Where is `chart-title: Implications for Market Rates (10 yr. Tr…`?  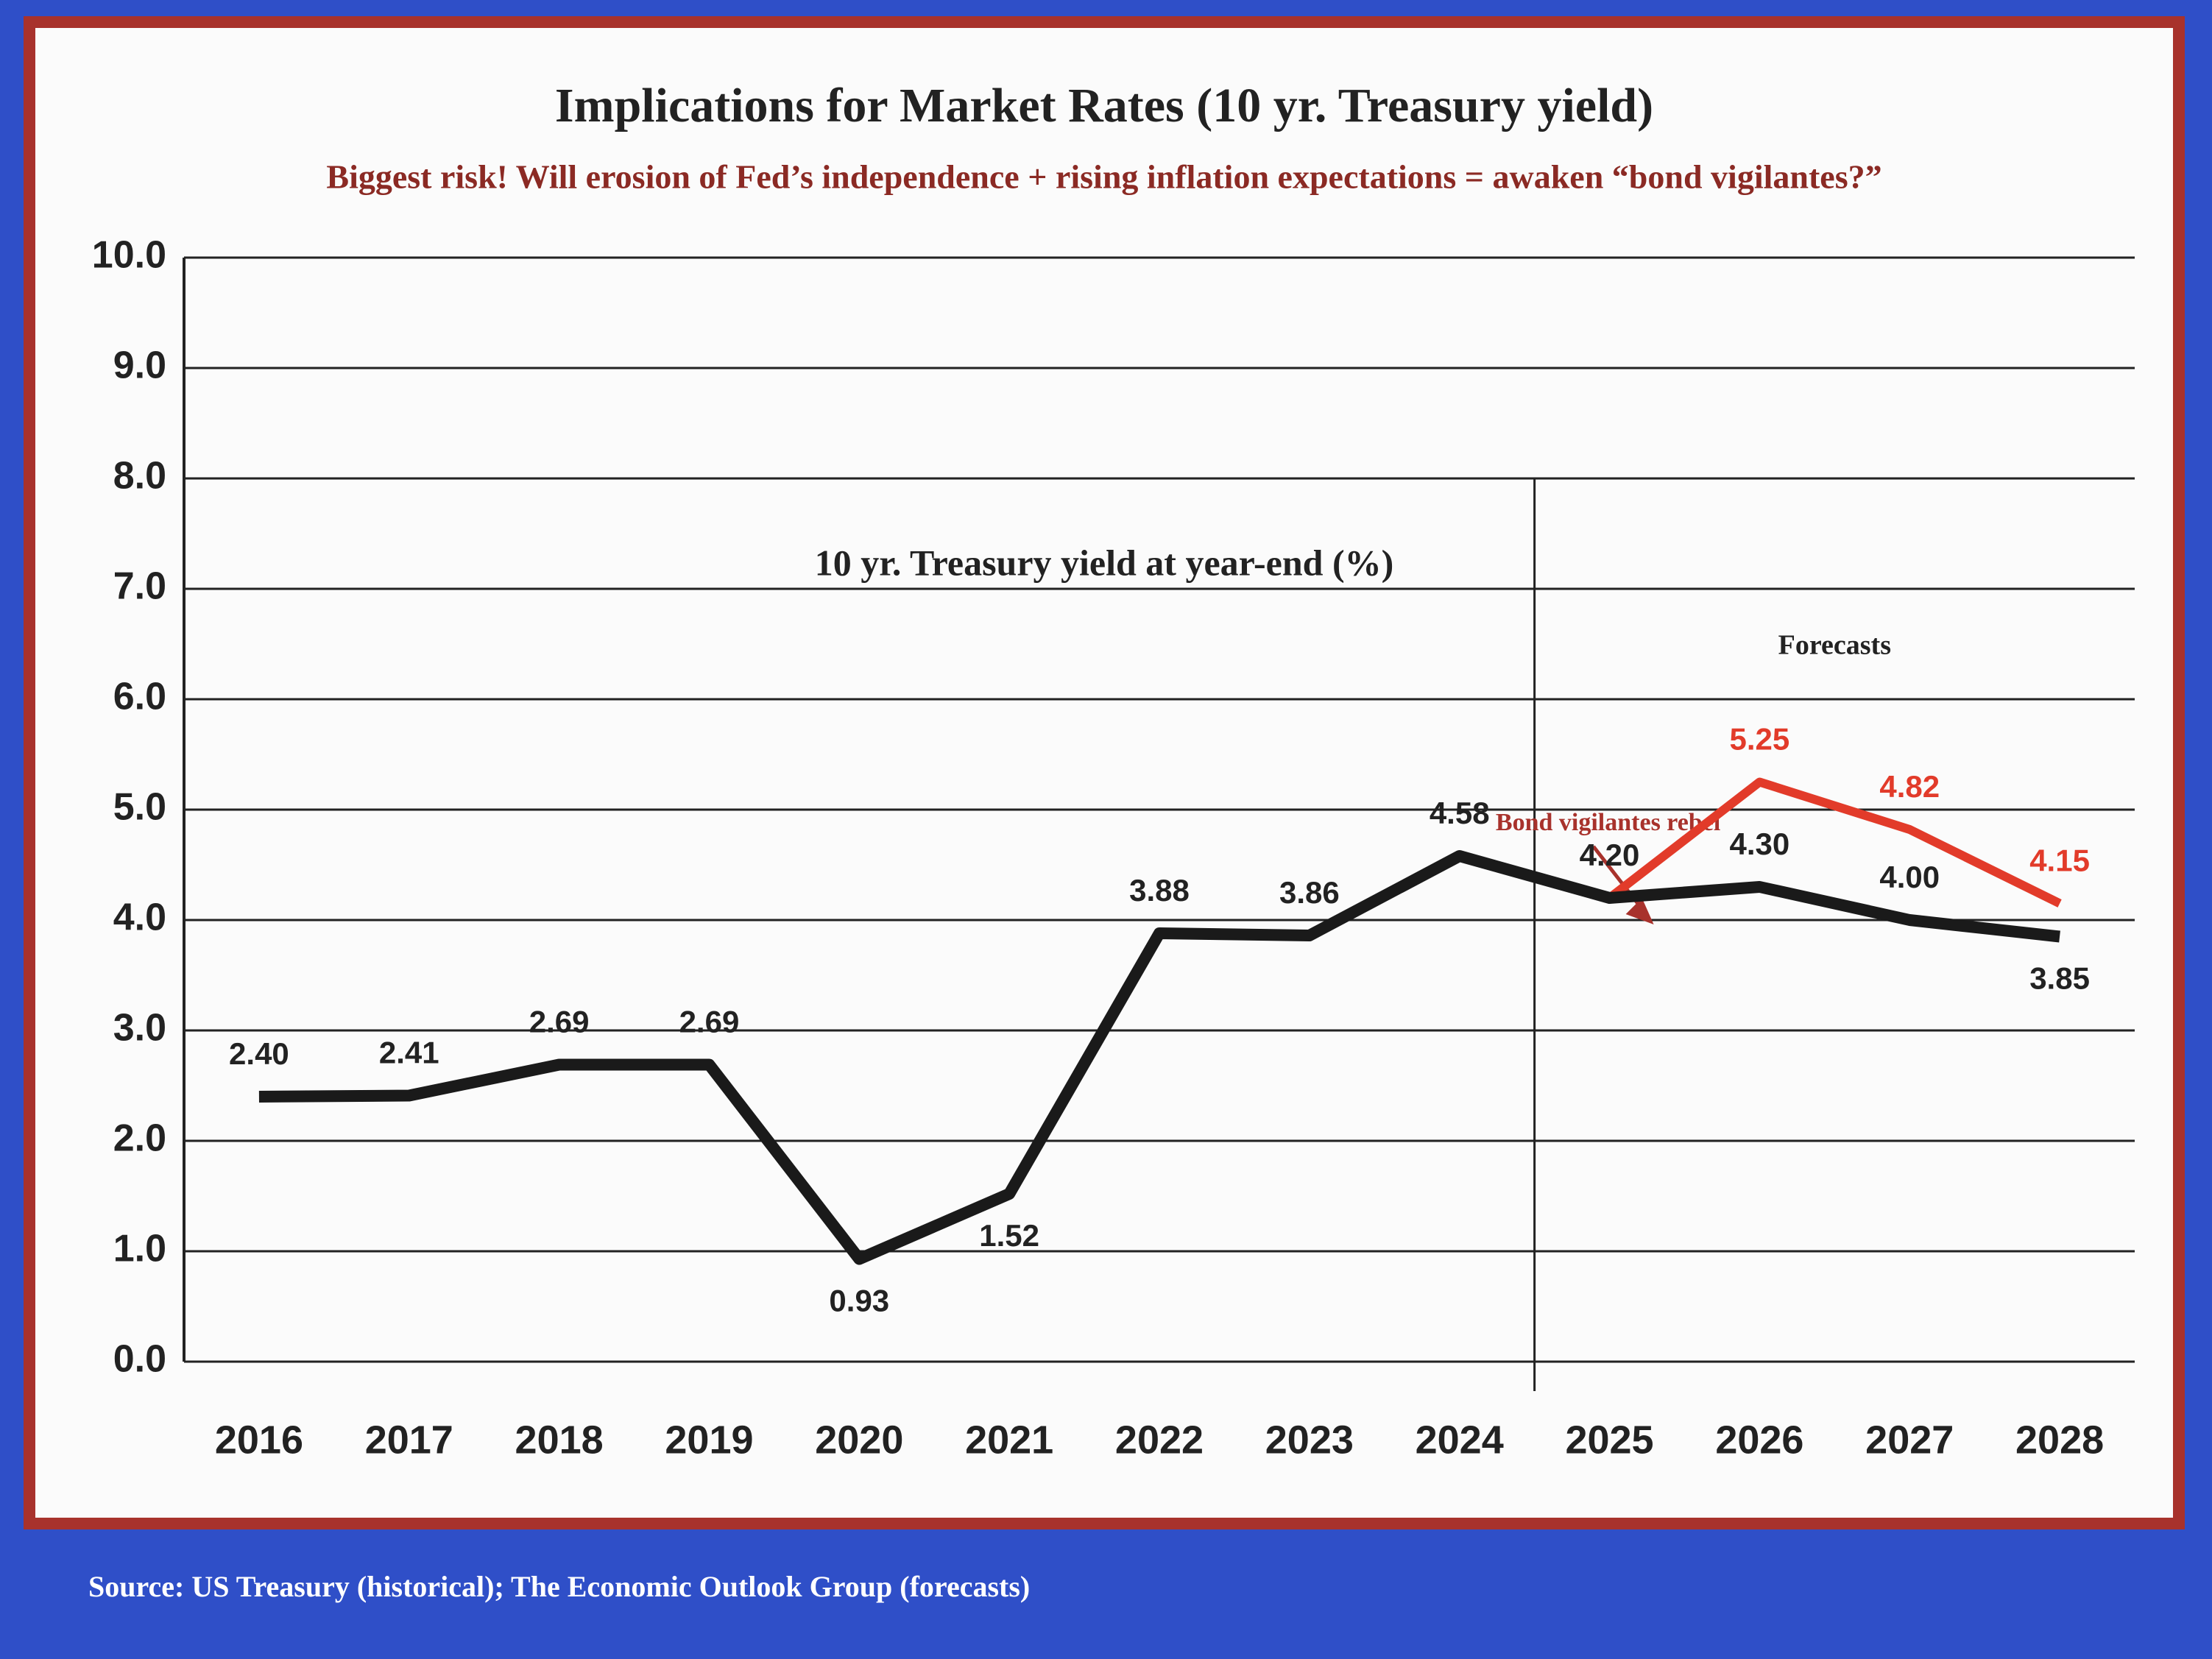 chart-title: Implications for Market Rates (10 yr. Tr… is located at coordinates (1104, 105).